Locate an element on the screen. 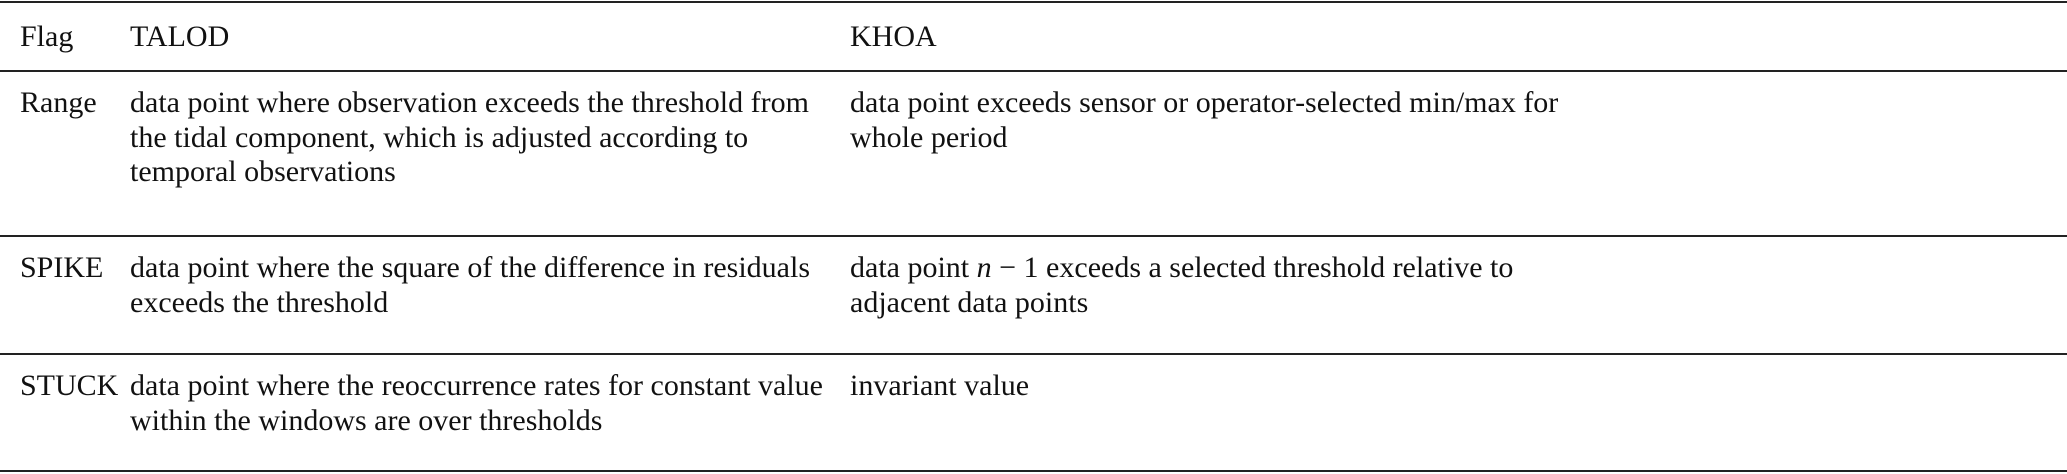 This screenshot has width=2067, height=474. header-row: Flag TALOD KHOA is located at coordinates (1033, 36).